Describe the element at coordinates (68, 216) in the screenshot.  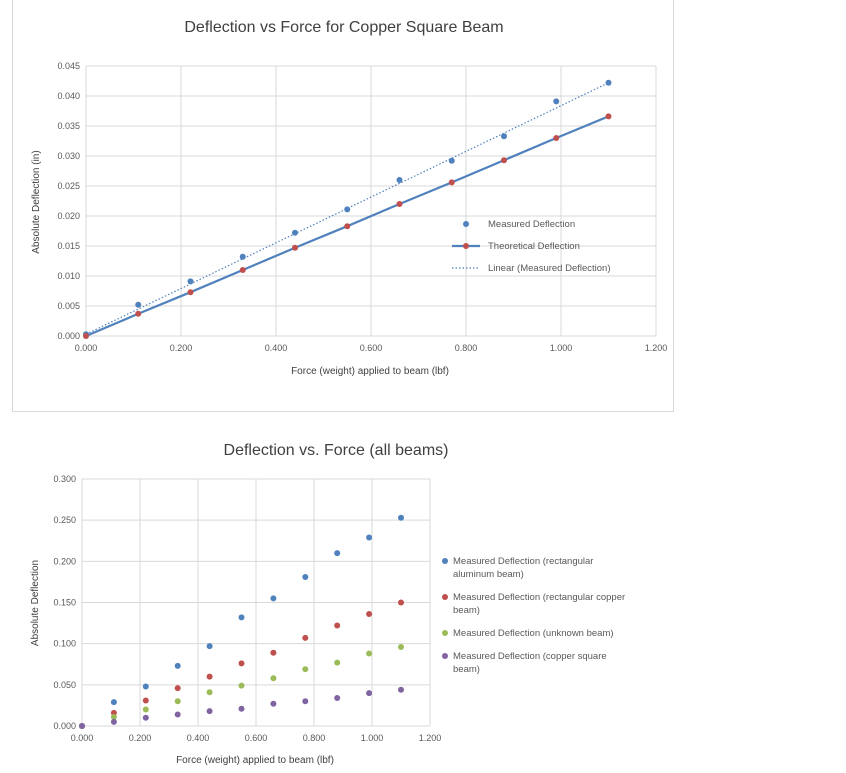
I see `y-tick-label: 0.020` at that location.